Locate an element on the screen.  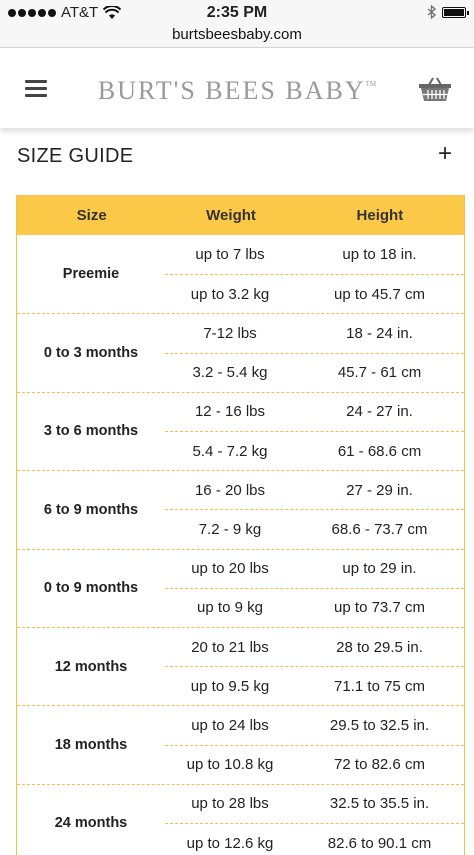
table-row: 7.2 - 9 kg 68.6 - 73.7 cm is located at coordinates (314, 528).